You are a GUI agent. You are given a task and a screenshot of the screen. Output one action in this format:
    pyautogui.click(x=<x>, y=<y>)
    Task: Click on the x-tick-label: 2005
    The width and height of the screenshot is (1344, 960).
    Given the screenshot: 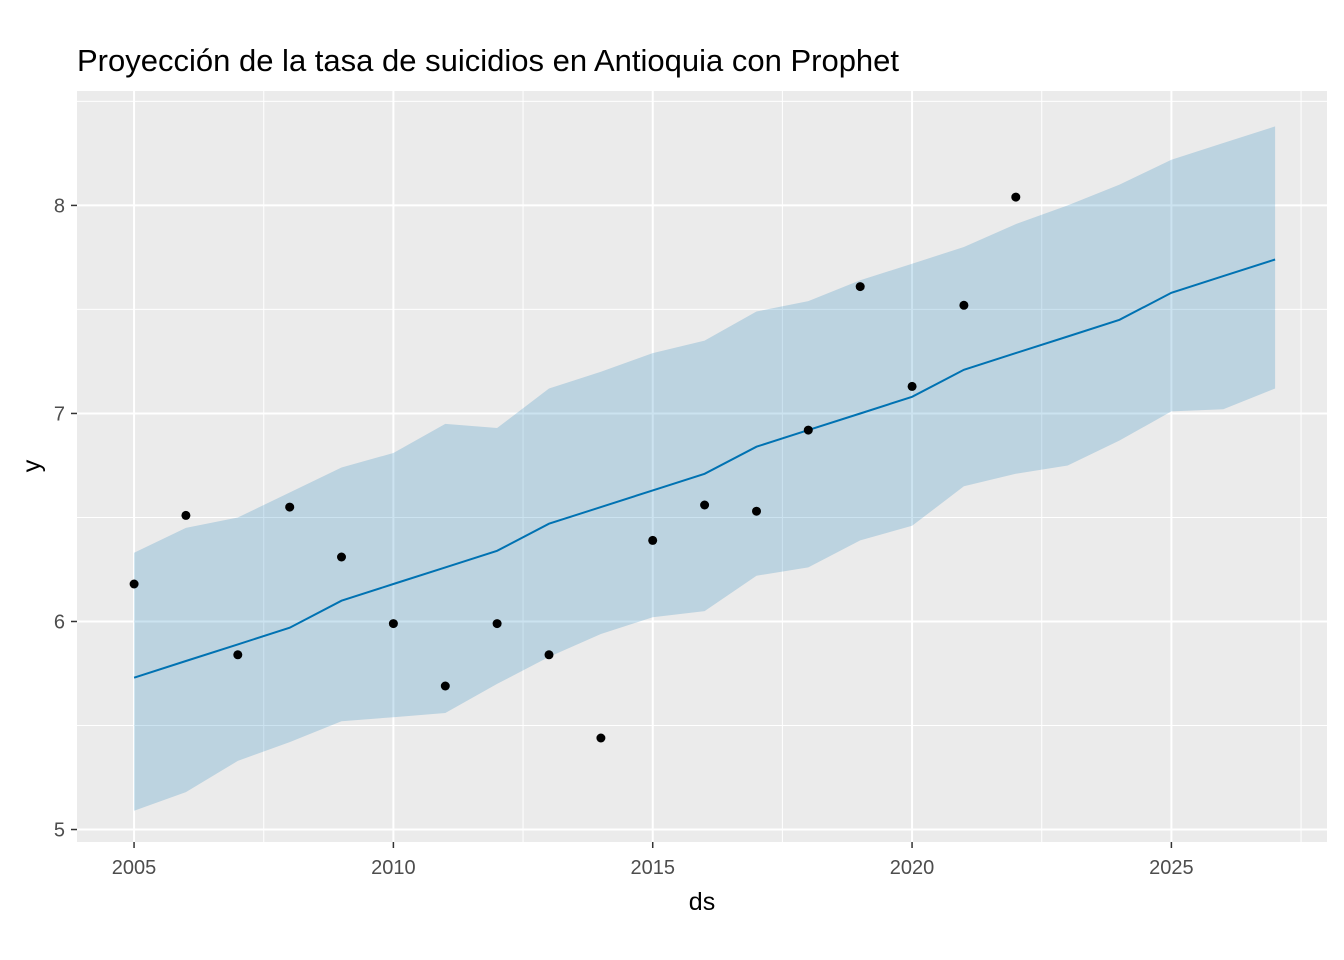 What is the action you would take?
    pyautogui.click(x=134, y=868)
    